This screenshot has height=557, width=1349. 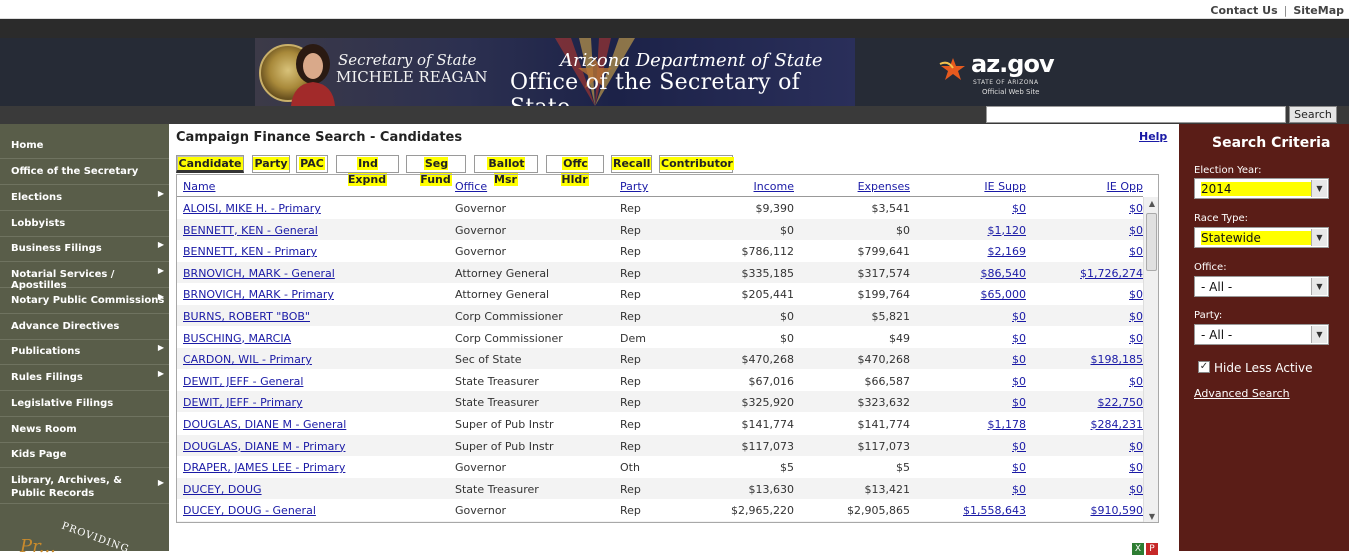 What do you see at coordinates (655, 88) in the screenshot?
I see `office-name: Office of the Secretary of State` at bounding box center [655, 88].